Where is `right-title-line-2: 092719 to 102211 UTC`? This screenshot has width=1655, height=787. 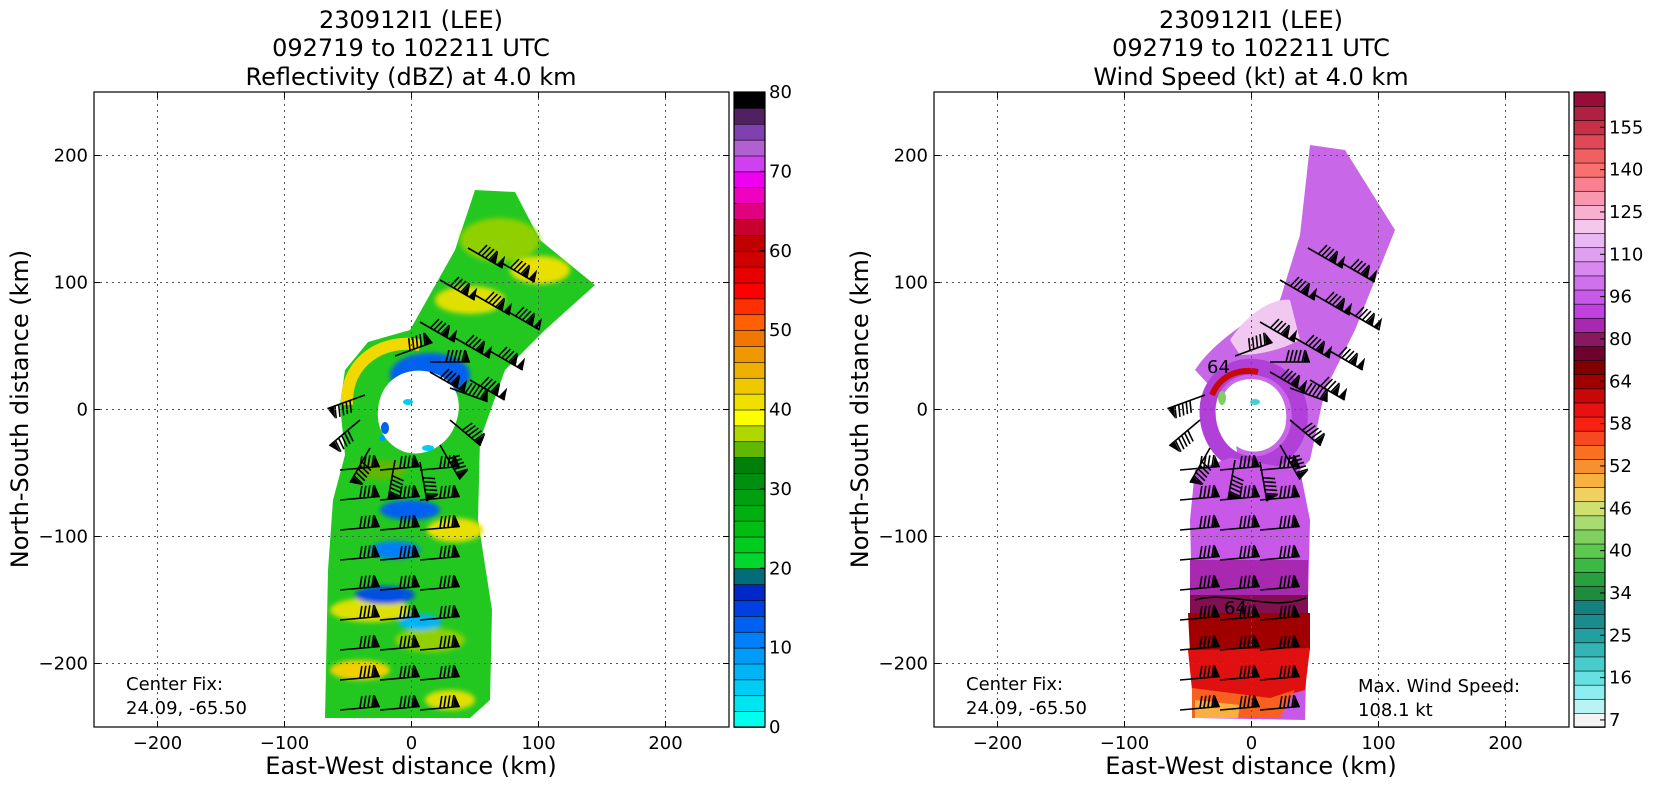
right-title-line-2: 092719 to 102211 UTC is located at coordinates (1251, 48).